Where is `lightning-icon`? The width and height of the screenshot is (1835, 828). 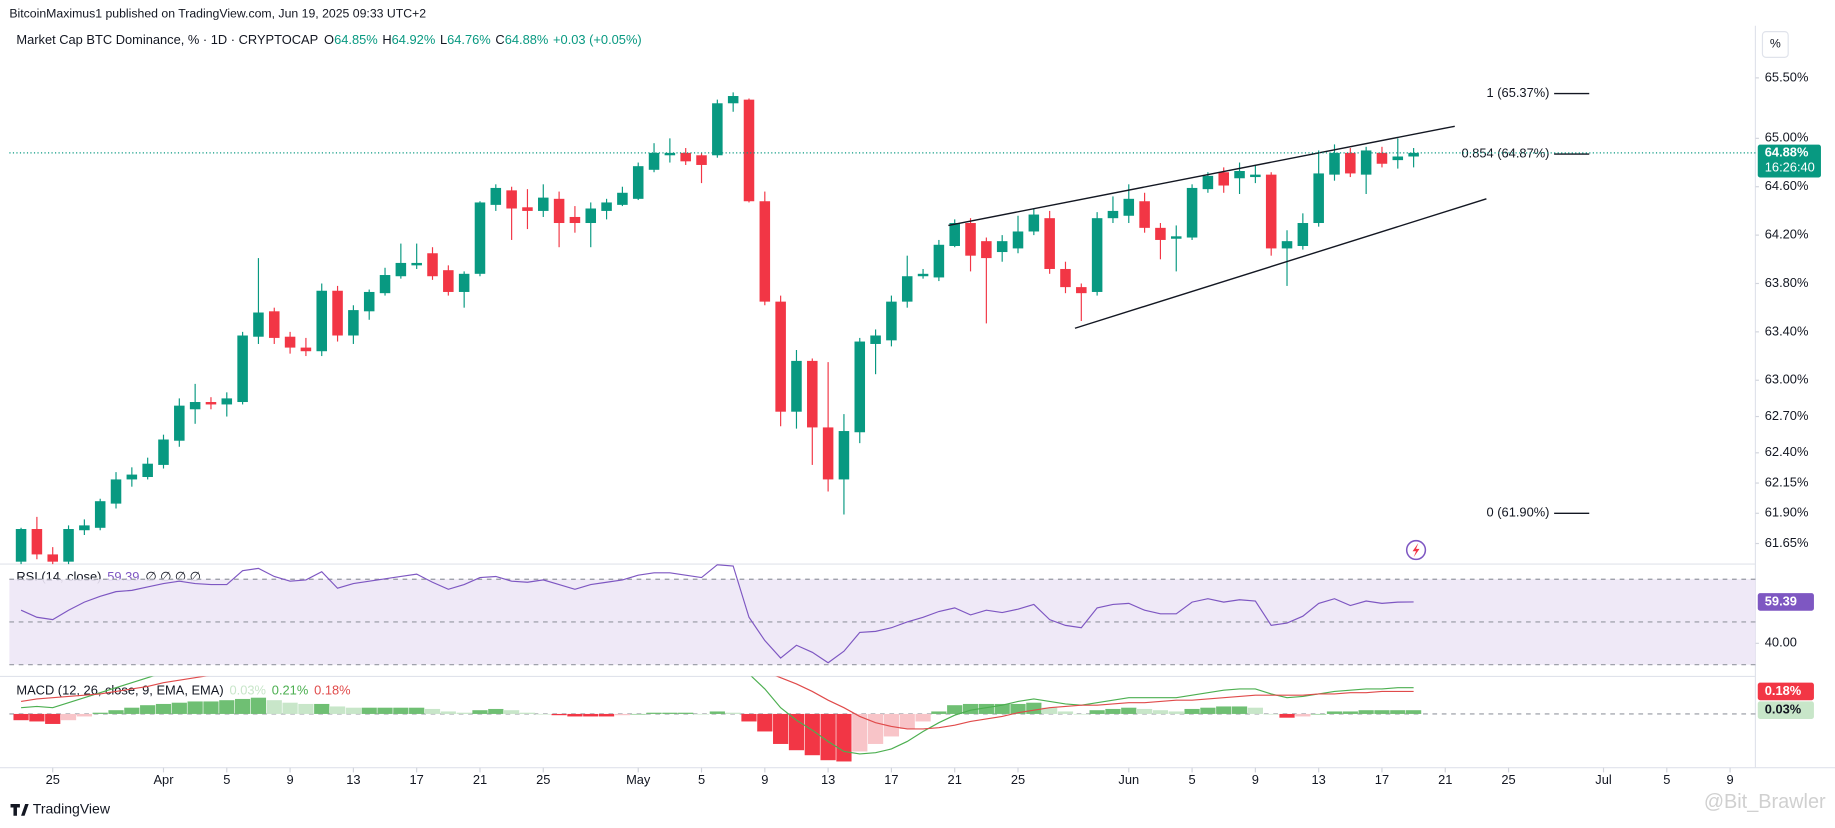
lightning-icon is located at coordinates (1416, 550).